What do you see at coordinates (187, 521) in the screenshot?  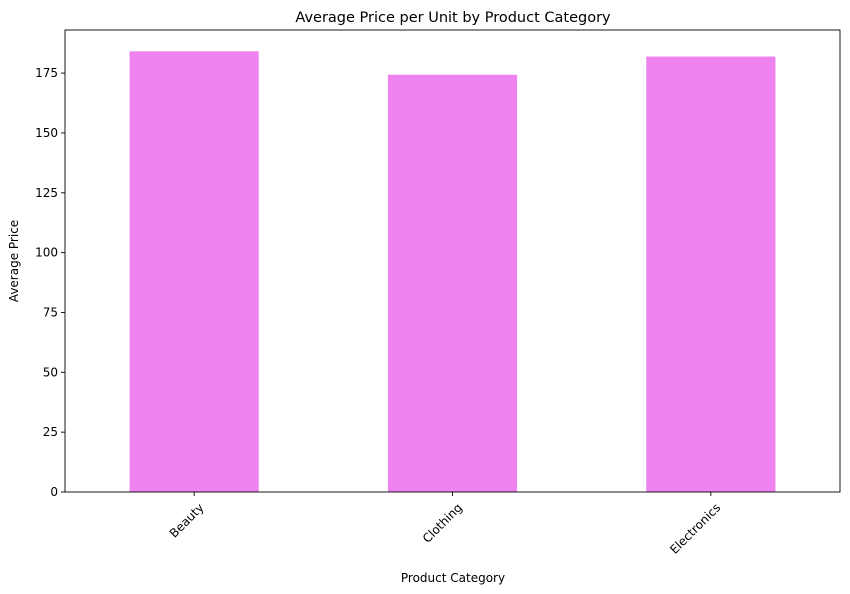 I see `x-tick-label-beauty: Beauty` at bounding box center [187, 521].